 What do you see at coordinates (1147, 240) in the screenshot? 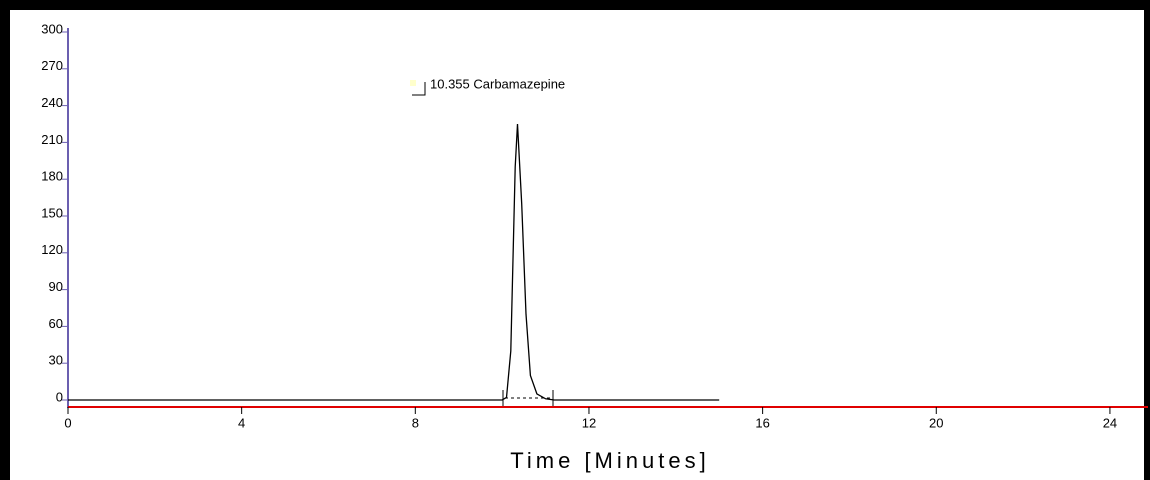
I see `frame-right` at bounding box center [1147, 240].